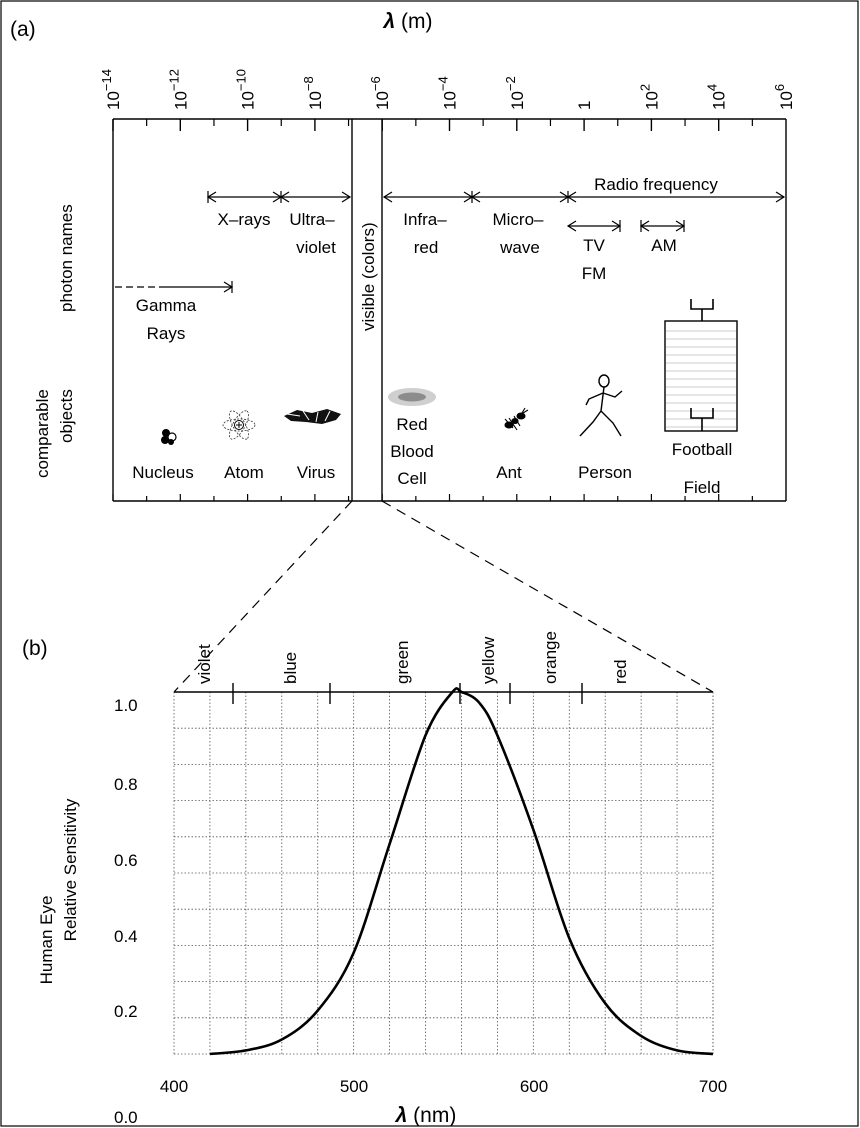 The width and height of the screenshot is (860, 1128). I want to click on svg-text: FM, so click(594, 273).